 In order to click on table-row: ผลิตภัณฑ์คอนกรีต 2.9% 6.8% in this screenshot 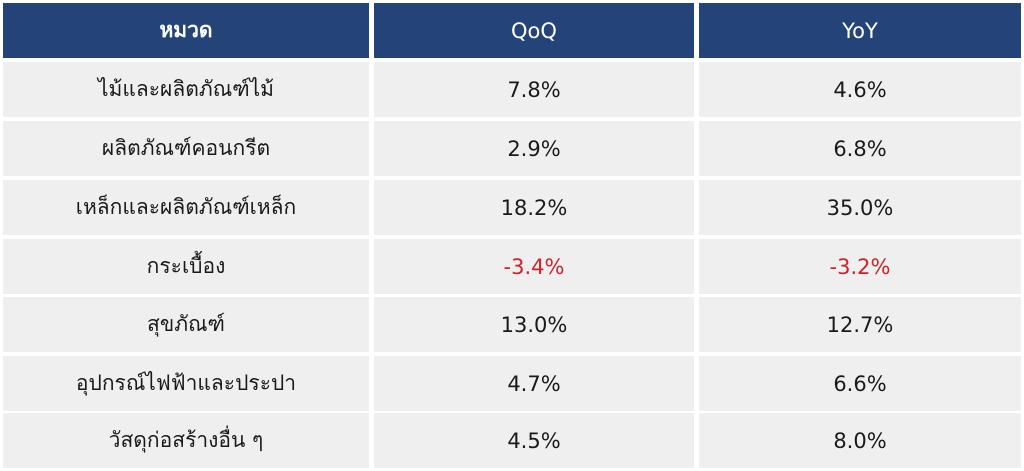, I will do `click(512, 148)`.